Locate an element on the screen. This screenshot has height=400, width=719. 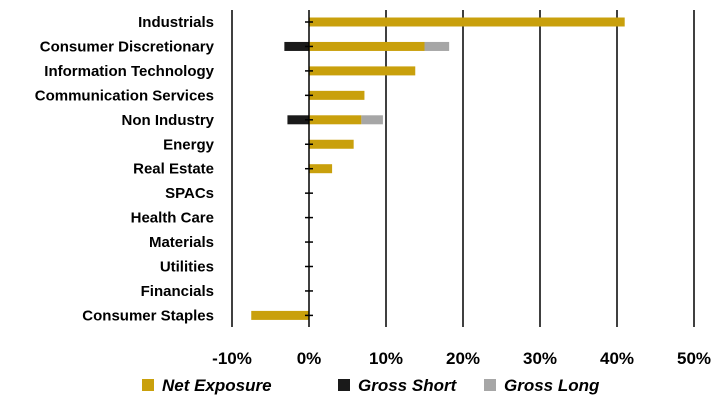
category-label: Health Care is located at coordinates (172, 218).